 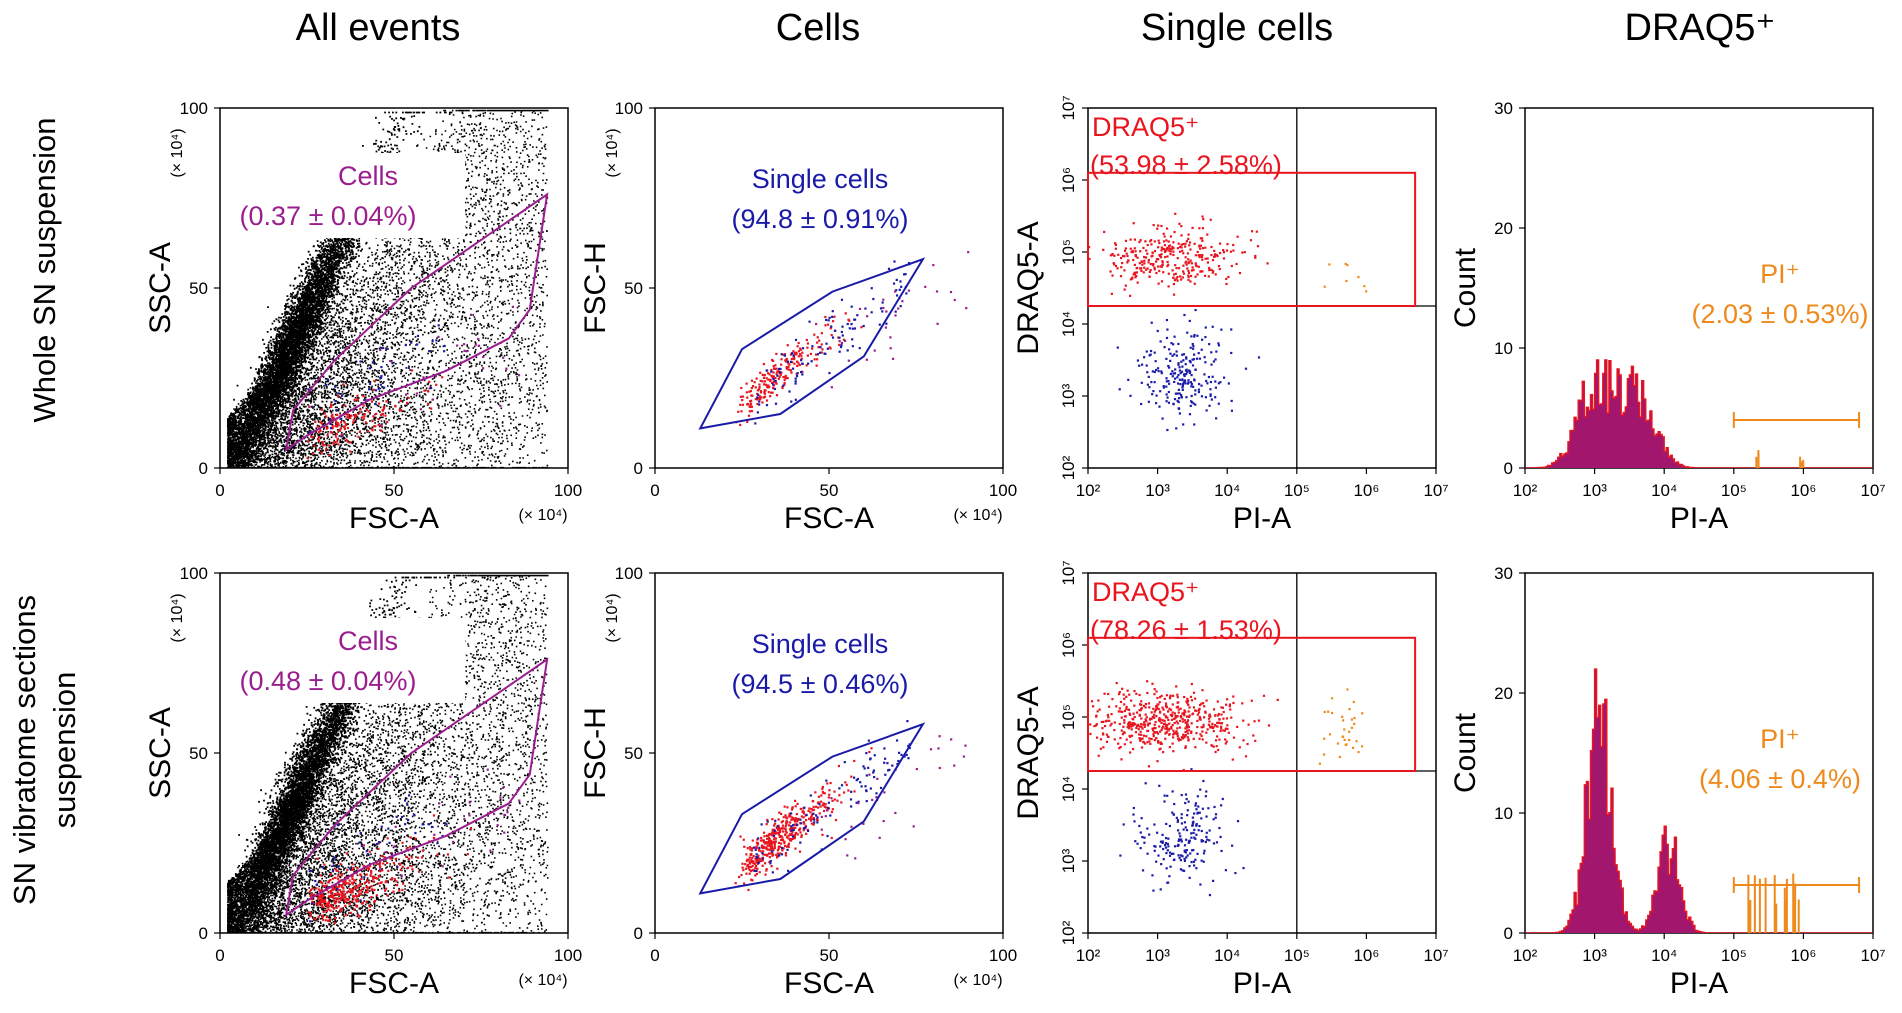 What do you see at coordinates (1252, 704) in the screenshot?
I see `draq5-gate-rect` at bounding box center [1252, 704].